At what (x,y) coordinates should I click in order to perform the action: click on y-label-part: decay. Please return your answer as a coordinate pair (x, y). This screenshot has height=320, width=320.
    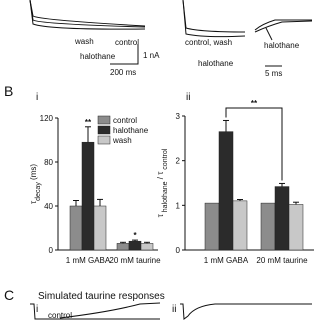
    Looking at the image, I should click on (38, 191).